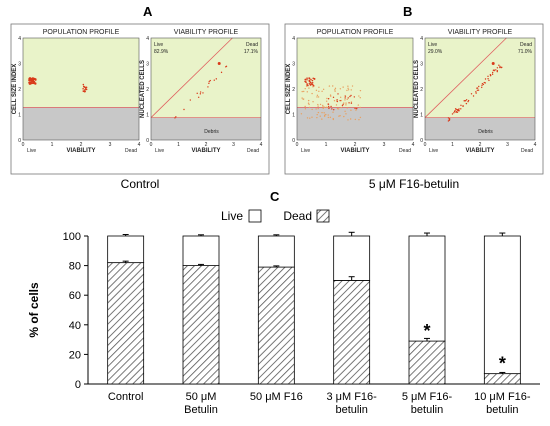  What do you see at coordinates (421, 90) in the screenshot?
I see `viability-y-tick: 2` at bounding box center [421, 90].